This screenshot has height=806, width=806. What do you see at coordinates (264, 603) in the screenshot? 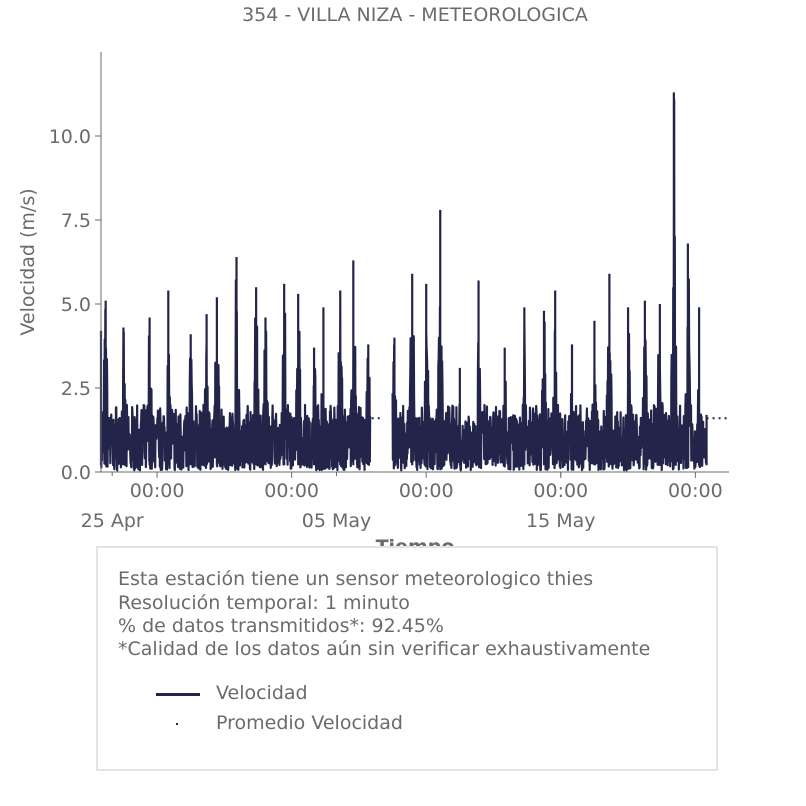
I see `info-resolution: Resolución temporal: 1 minuto` at bounding box center [264, 603].